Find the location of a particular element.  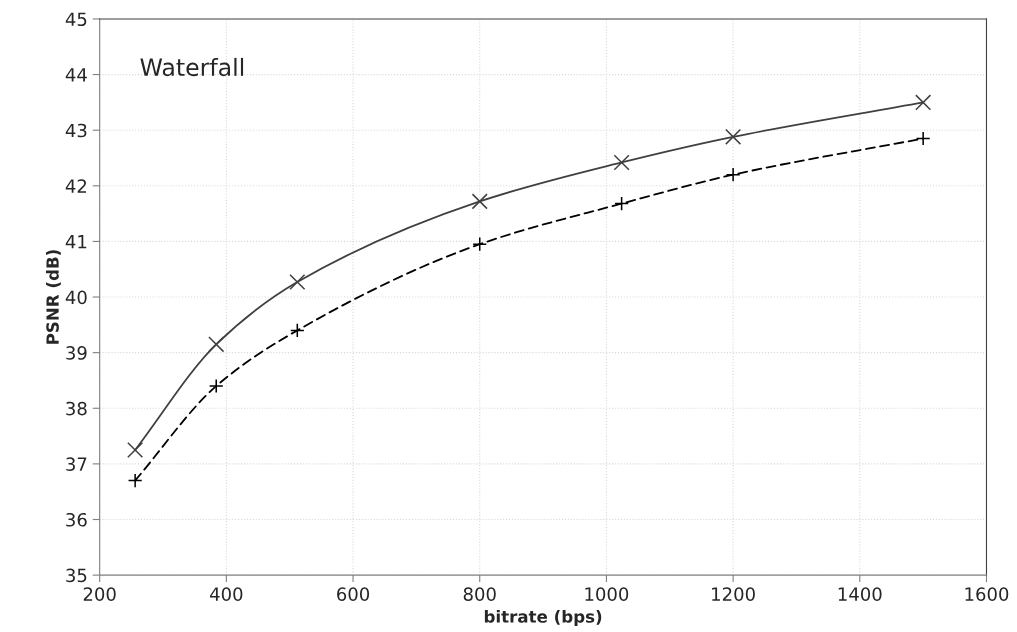

x-tick-label: 1600 is located at coordinates (987, 594).